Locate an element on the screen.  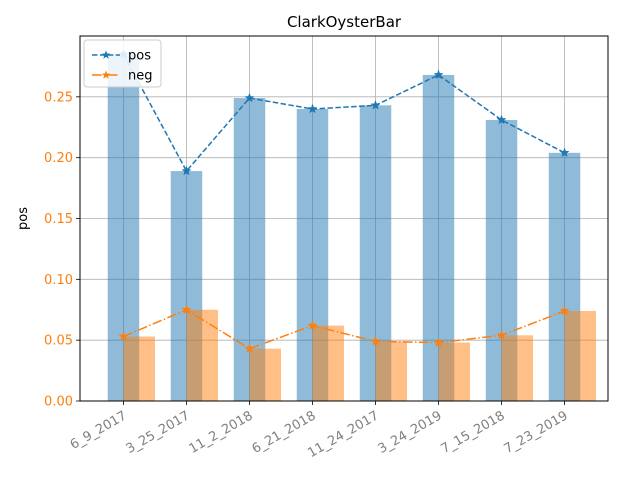
x-tick-label: 6_9_2017 is located at coordinates (99, 430).